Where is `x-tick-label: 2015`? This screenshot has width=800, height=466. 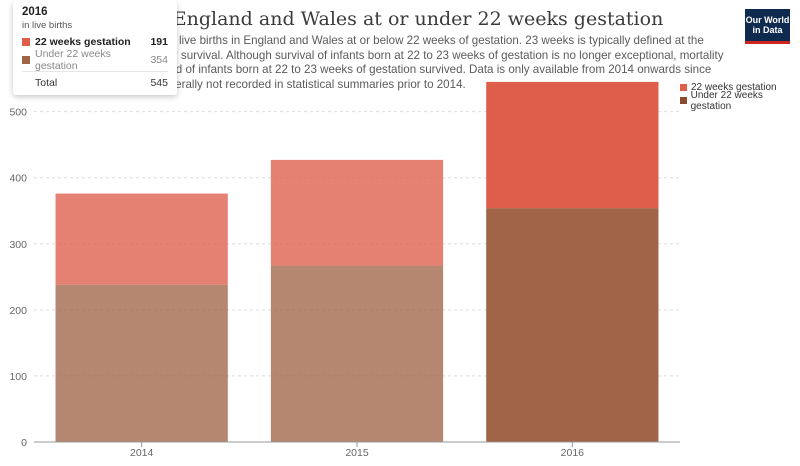
x-tick-label: 2015 is located at coordinates (357, 453).